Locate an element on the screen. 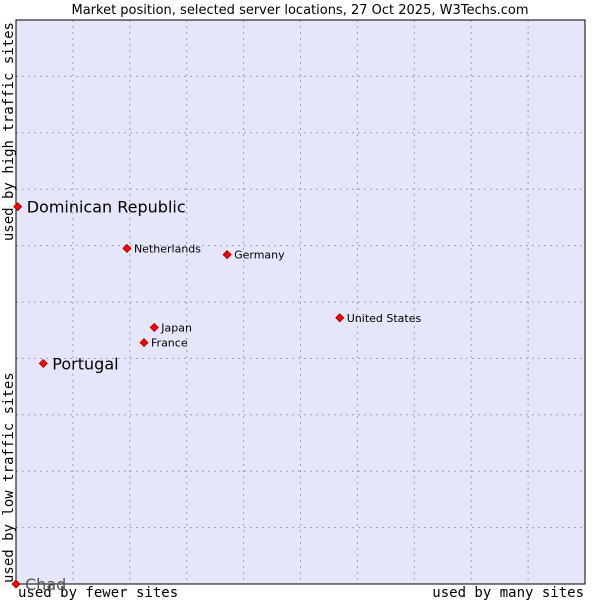 The image size is (600, 600). point-marker-dominican-republic is located at coordinates (18, 207).